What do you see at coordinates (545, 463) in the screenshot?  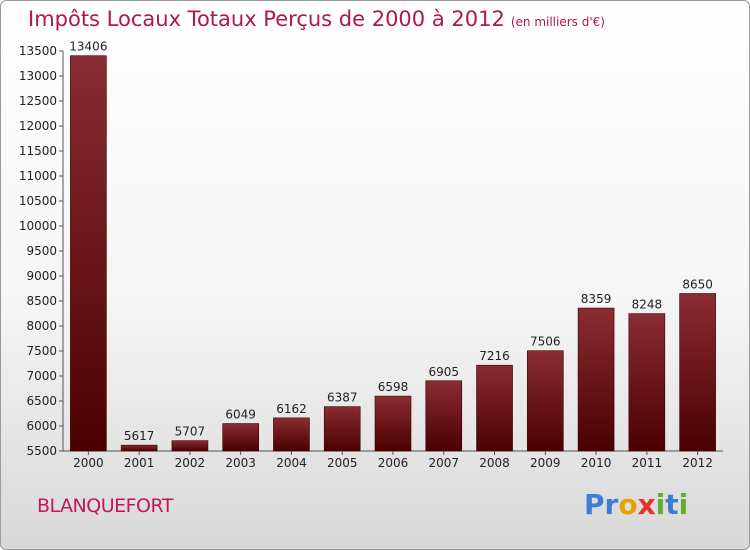 I see `x-tick-label: 2009` at bounding box center [545, 463].